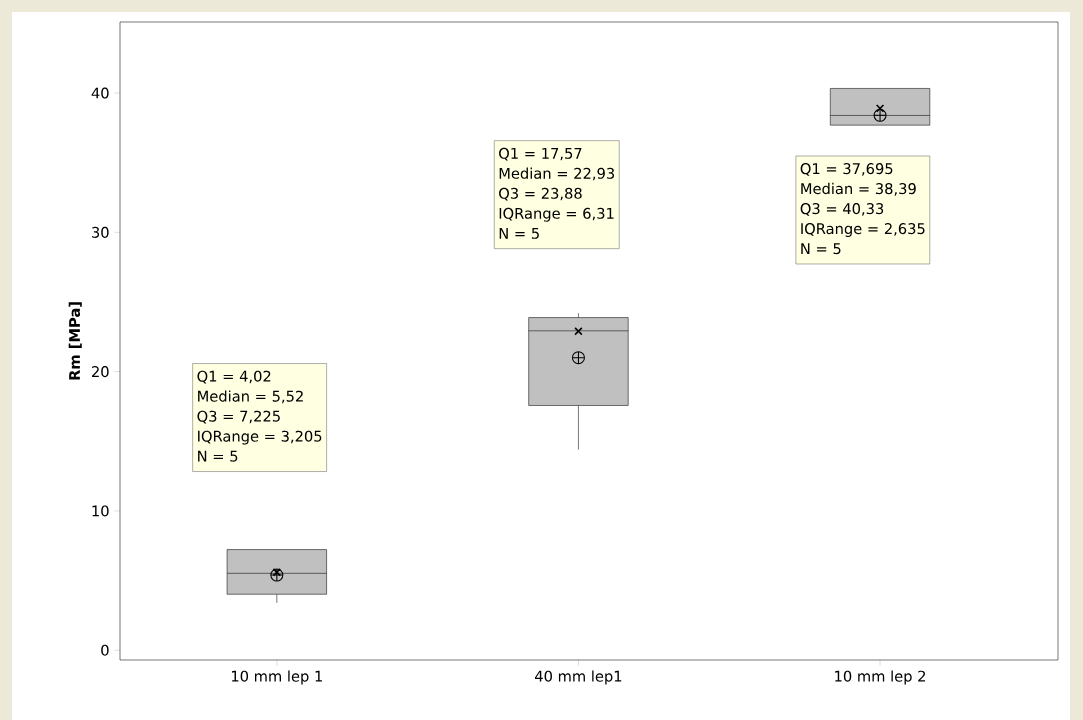  I want to click on x-tick-label: 40 mm lep1, so click(578, 677).